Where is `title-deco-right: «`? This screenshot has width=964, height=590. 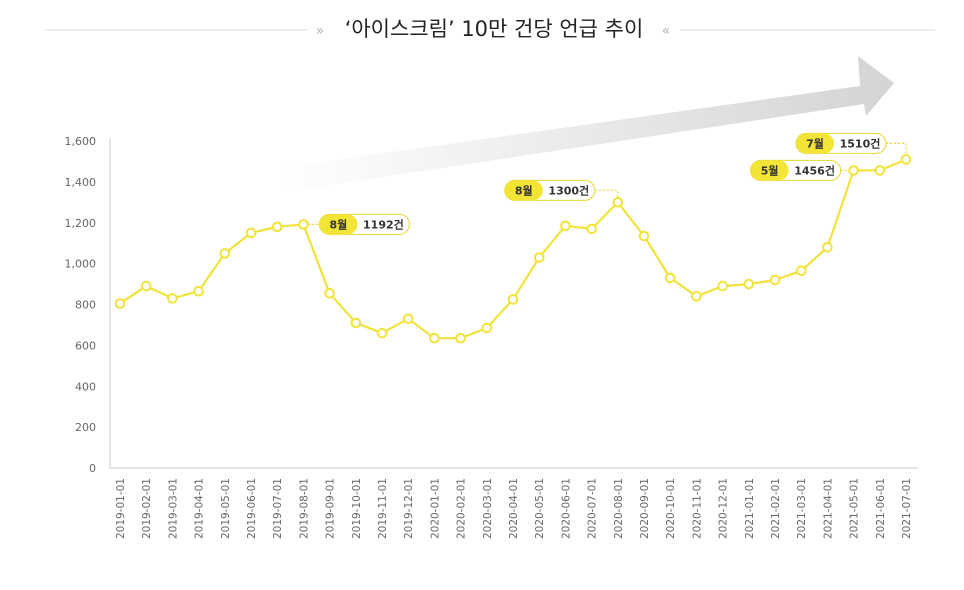
title-deco-right: « is located at coordinates (666, 31).